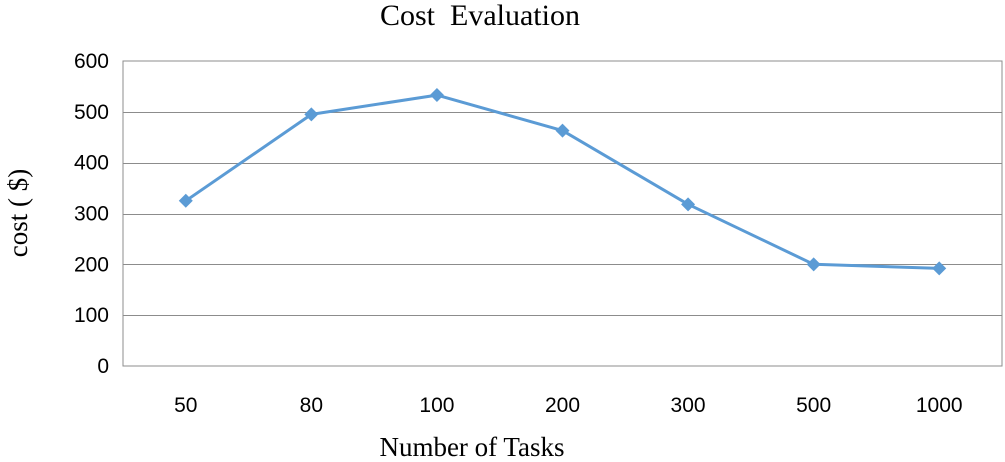 The height and width of the screenshot is (462, 1005). Describe the element at coordinates (18, 213) in the screenshot. I see `y-axis-title: cost ( $)` at that location.